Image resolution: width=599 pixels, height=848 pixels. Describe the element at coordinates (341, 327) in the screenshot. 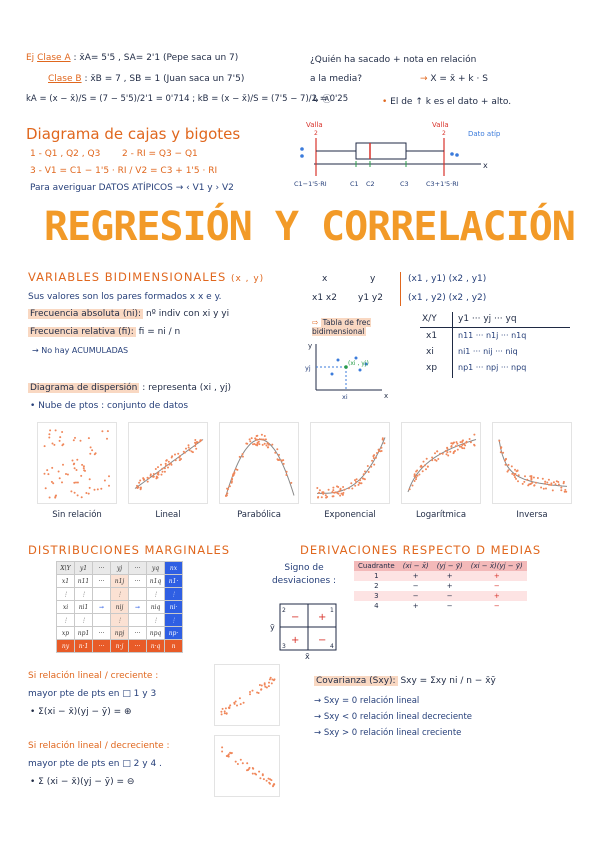

I see `tabla-frec-text: Tabla de frec bidimensional` at that location.